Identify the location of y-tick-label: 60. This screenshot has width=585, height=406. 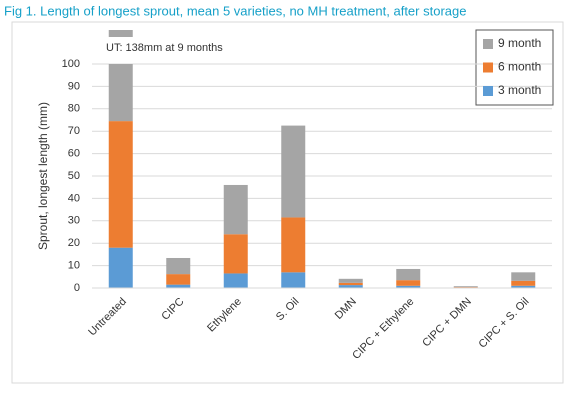
(74, 154).